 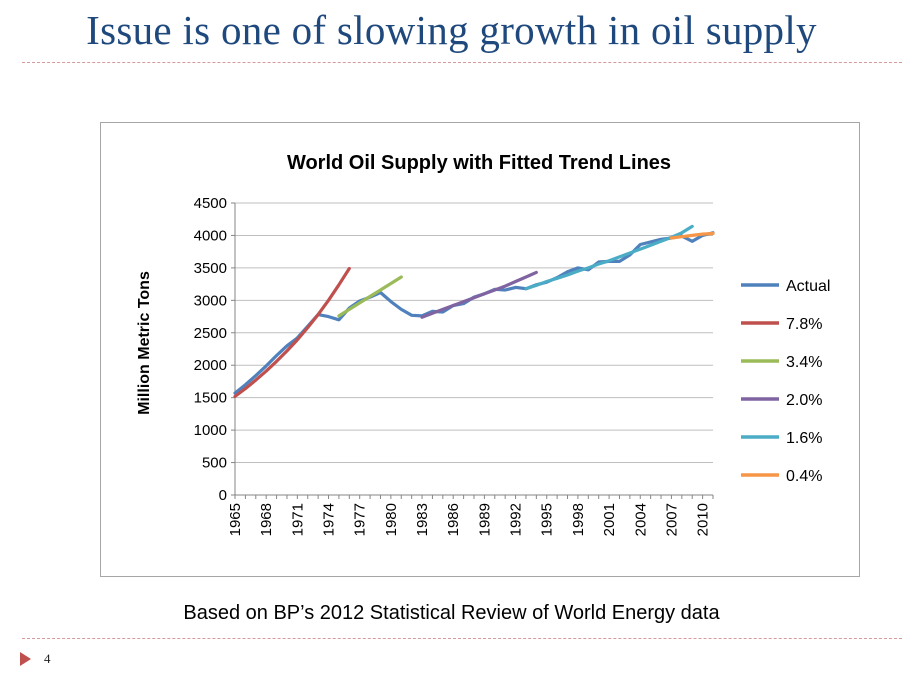 What do you see at coordinates (804, 362) in the screenshot?
I see `legend-label: 3.4%` at bounding box center [804, 362].